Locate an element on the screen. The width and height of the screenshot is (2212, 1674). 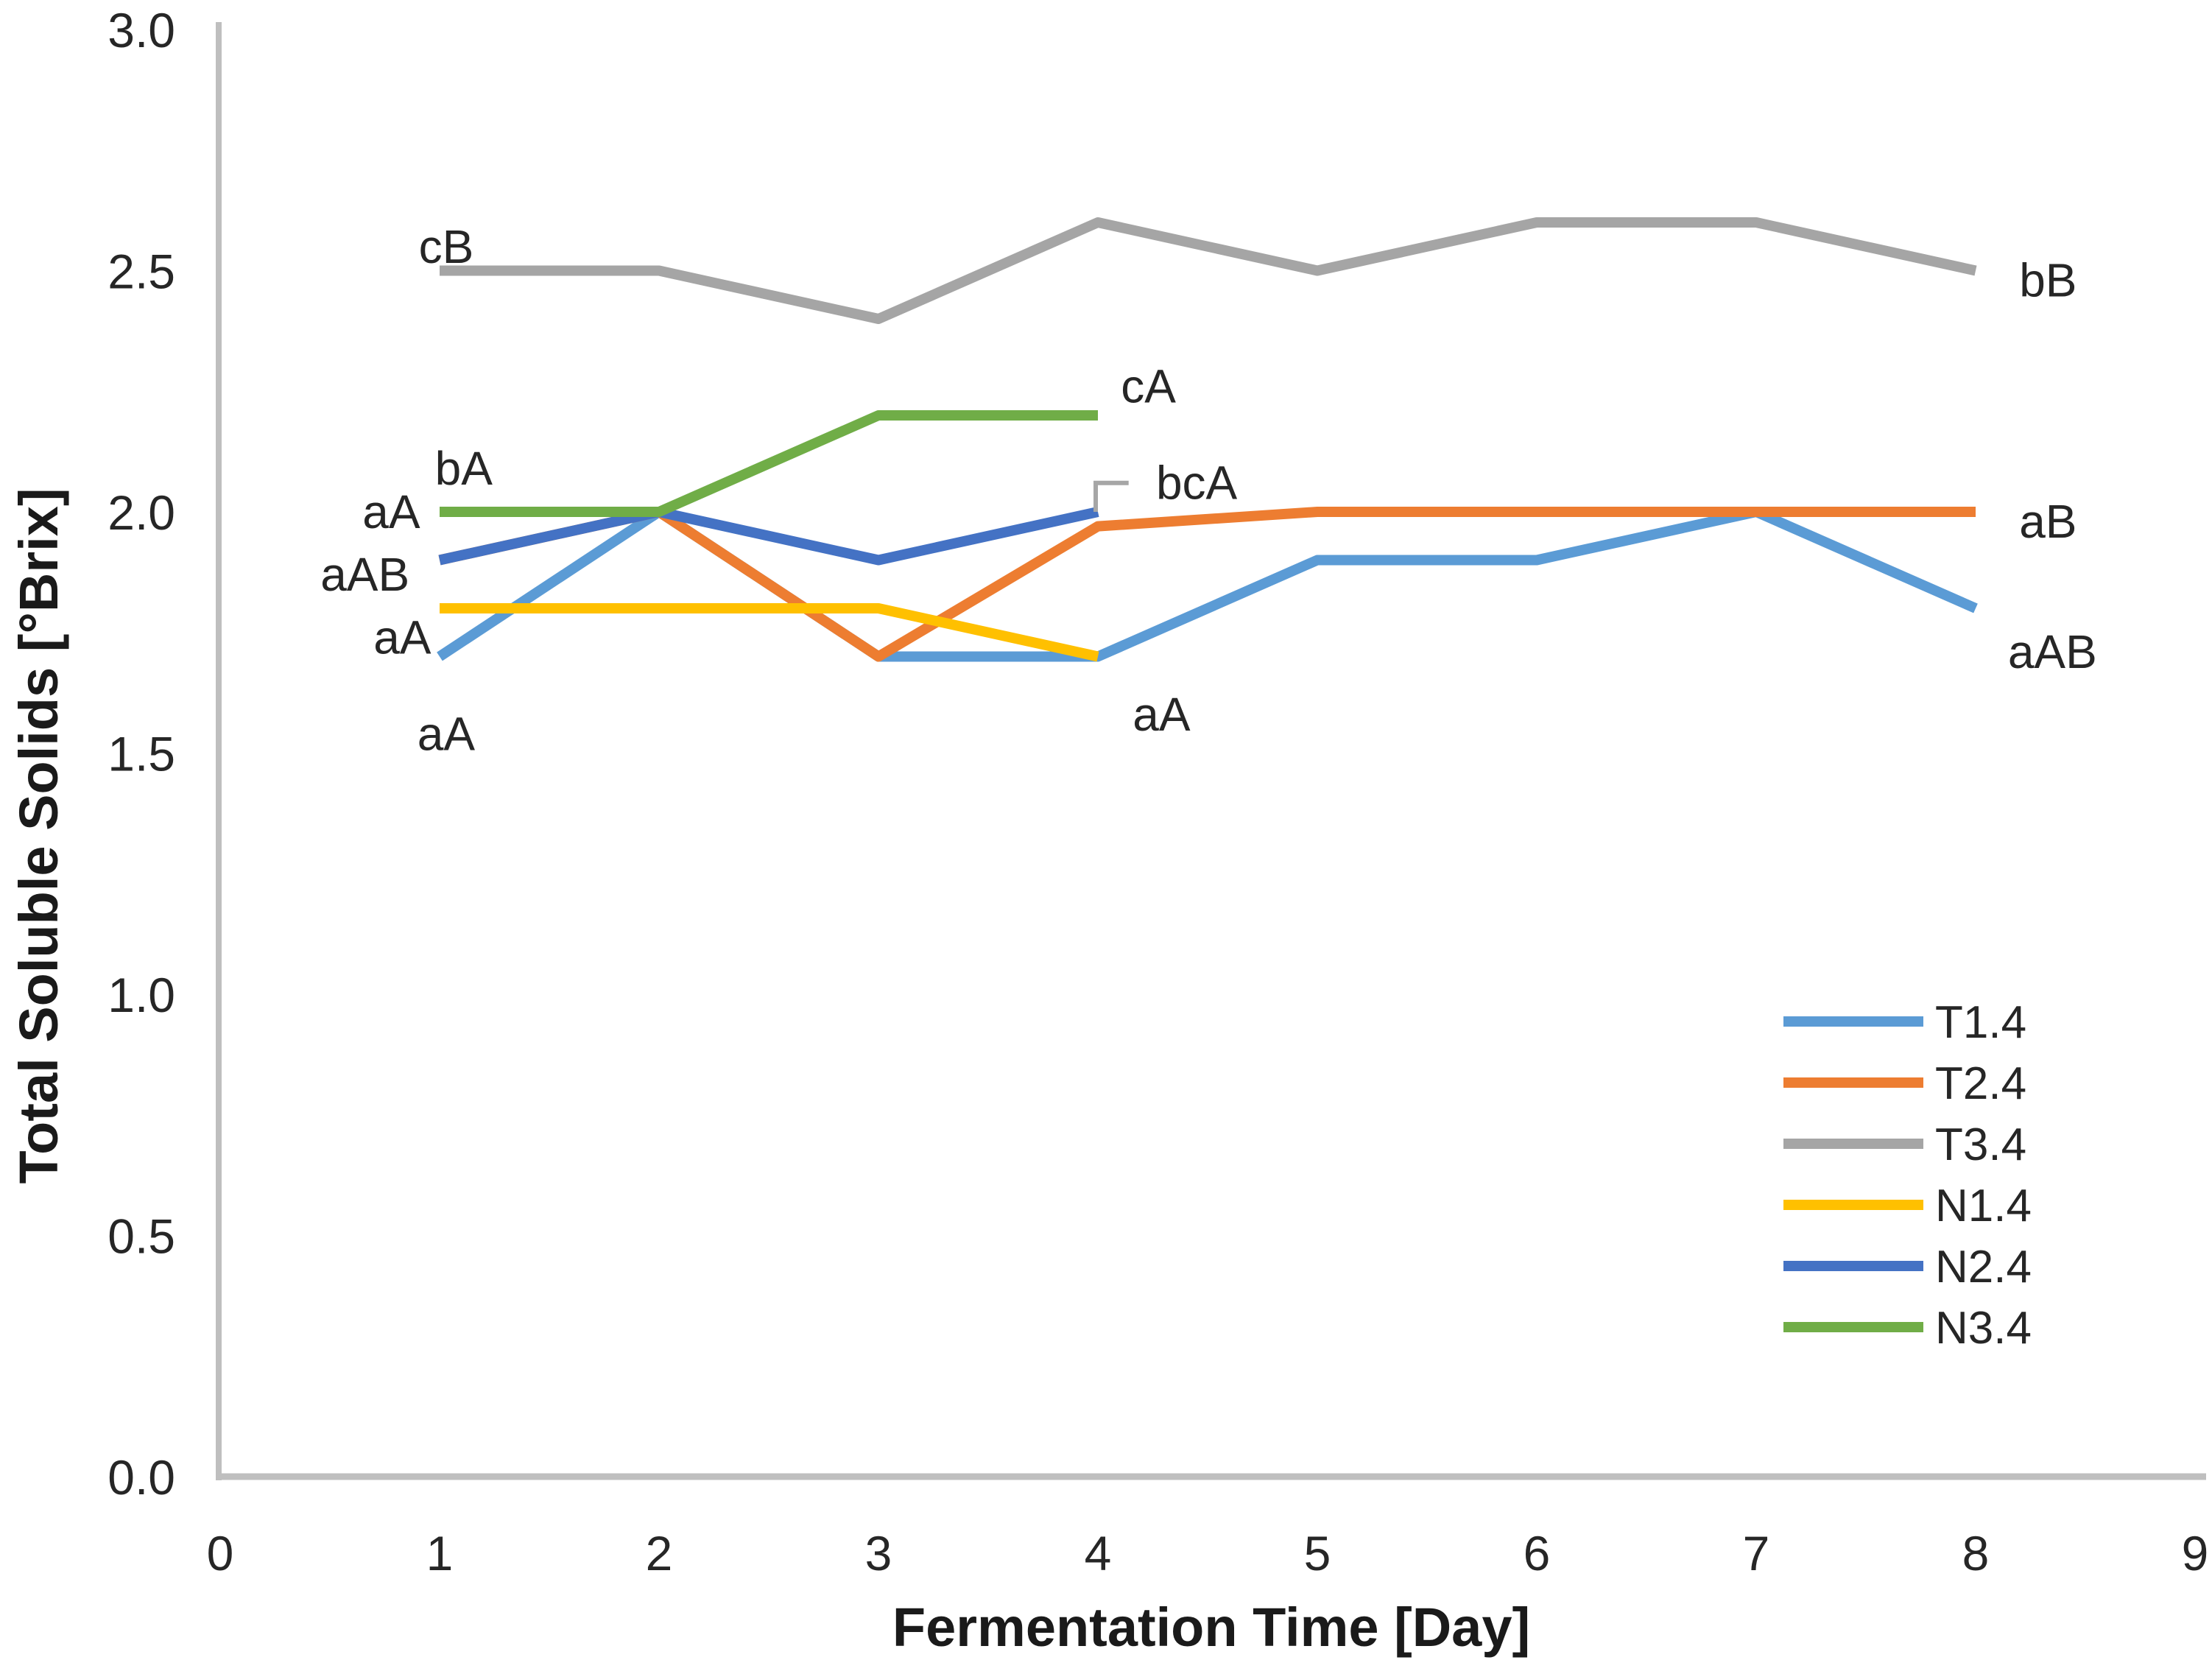
y-tick-label: 2.0 is located at coordinates (141, 512).